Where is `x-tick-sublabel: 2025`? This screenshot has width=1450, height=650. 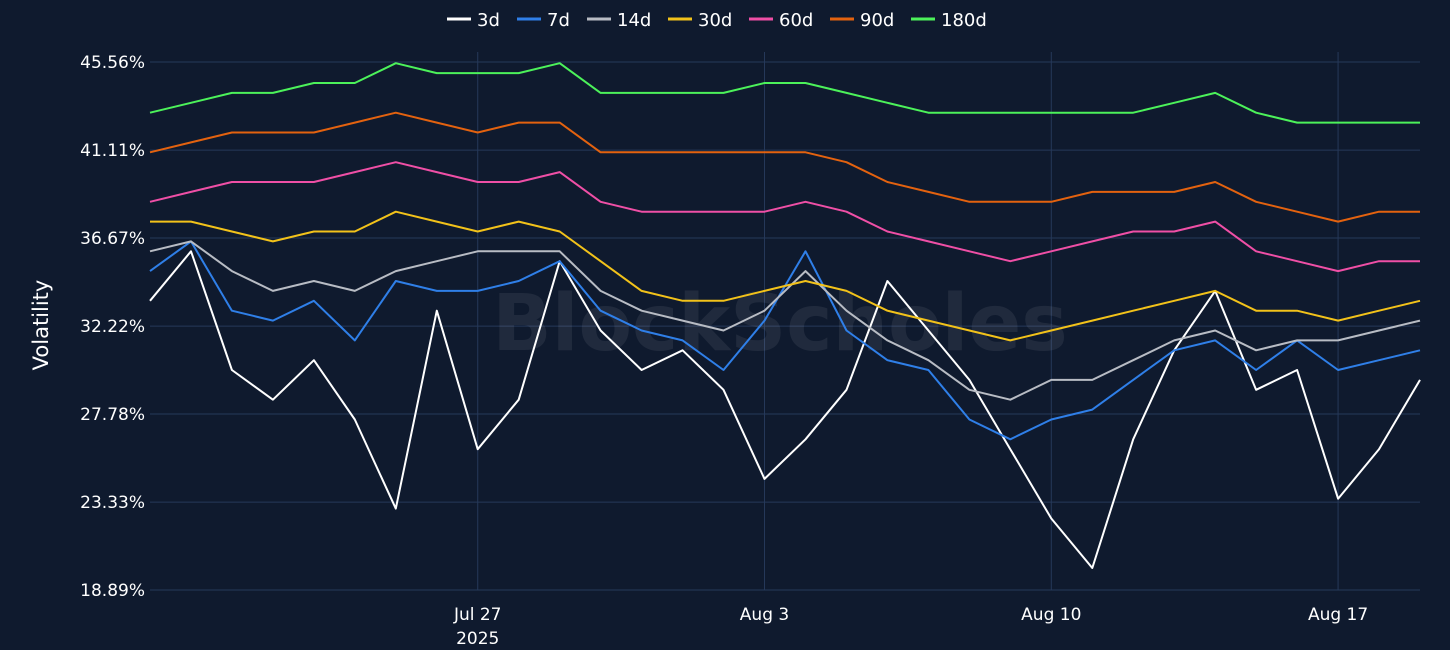 x-tick-sublabel: 2025 is located at coordinates (477, 639).